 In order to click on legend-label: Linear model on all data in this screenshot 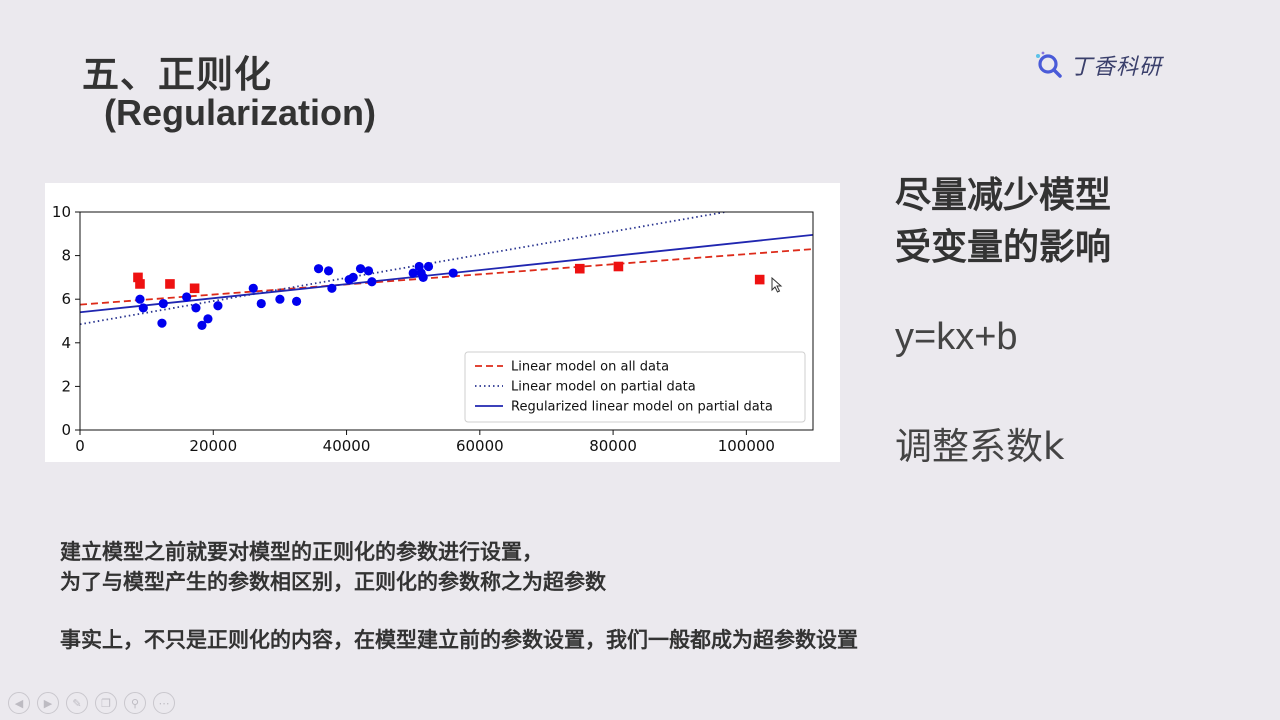, I will do `click(590, 367)`.